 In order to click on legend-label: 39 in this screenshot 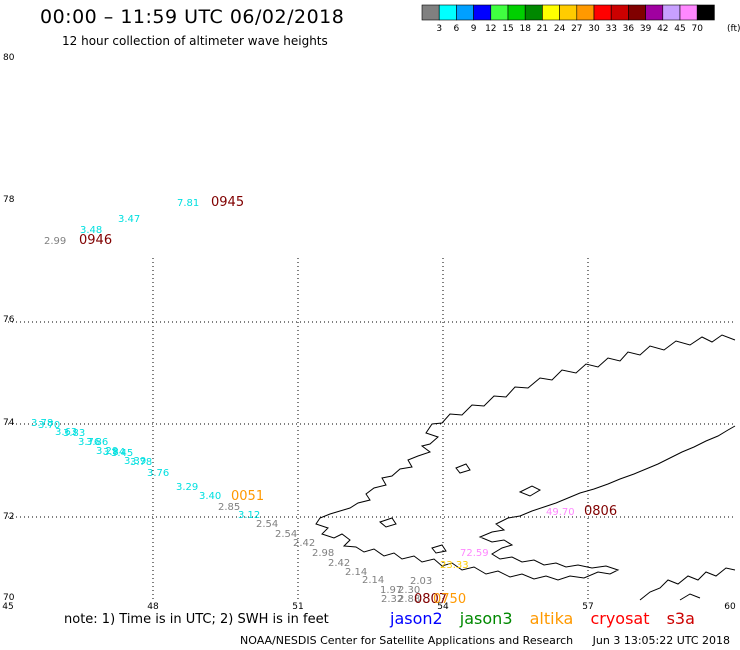, I will do `click(646, 29)`.